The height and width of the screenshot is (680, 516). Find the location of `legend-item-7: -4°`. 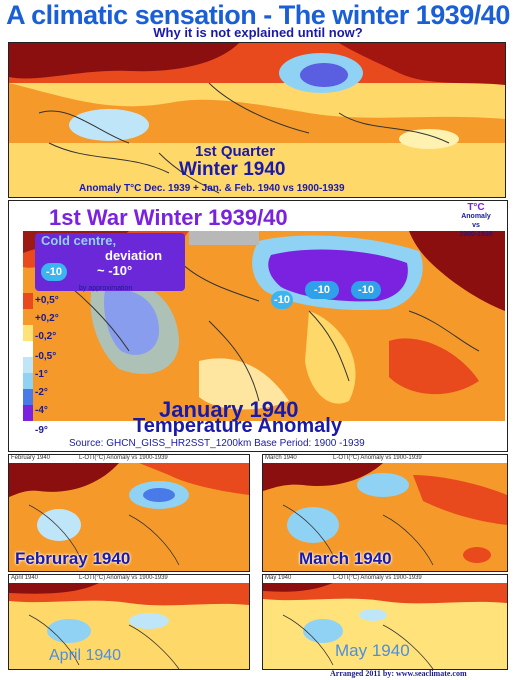

legend-item-7: -4° is located at coordinates (41, 410).